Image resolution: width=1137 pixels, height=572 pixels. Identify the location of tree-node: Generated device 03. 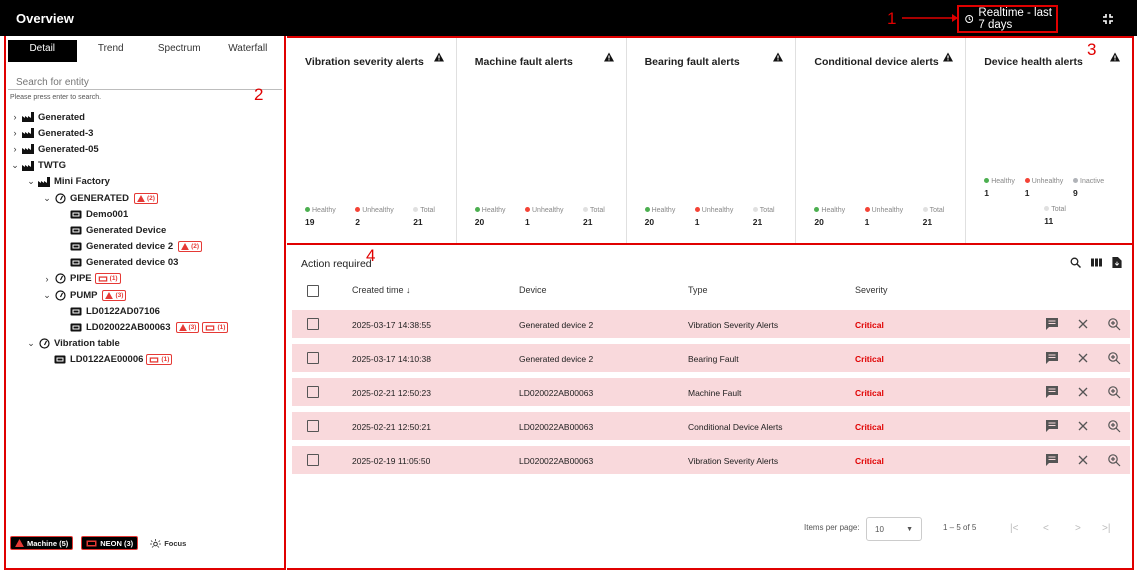
(145, 263).